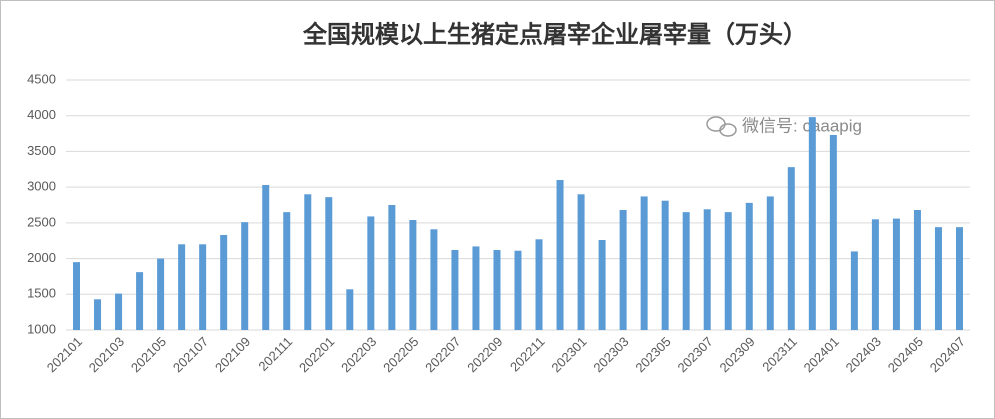 The height and width of the screenshot is (419, 995). Describe the element at coordinates (41, 186) in the screenshot. I see `y-tick-label: 3000` at that location.